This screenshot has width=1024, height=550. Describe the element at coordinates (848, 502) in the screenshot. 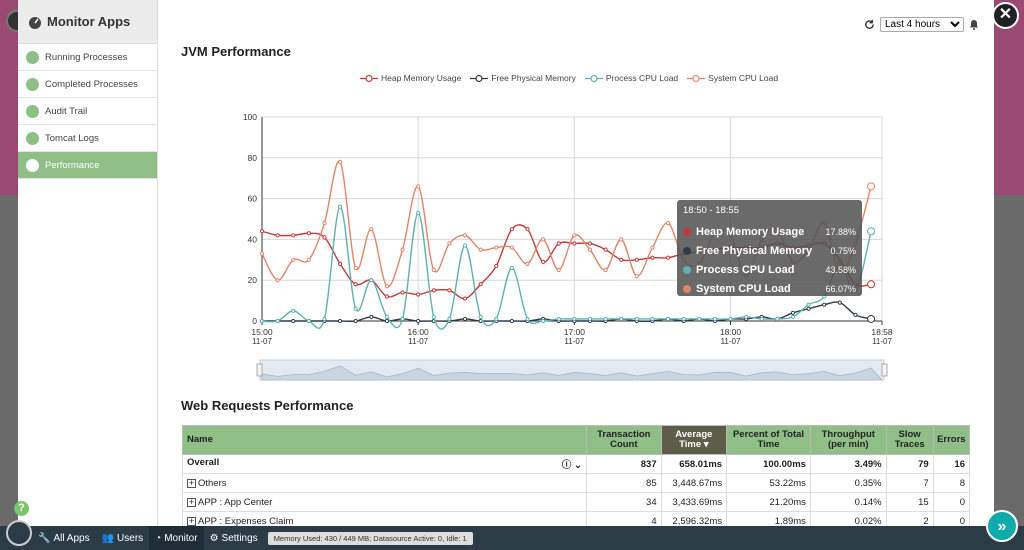

I see `cell-thr: 0.14%` at that location.